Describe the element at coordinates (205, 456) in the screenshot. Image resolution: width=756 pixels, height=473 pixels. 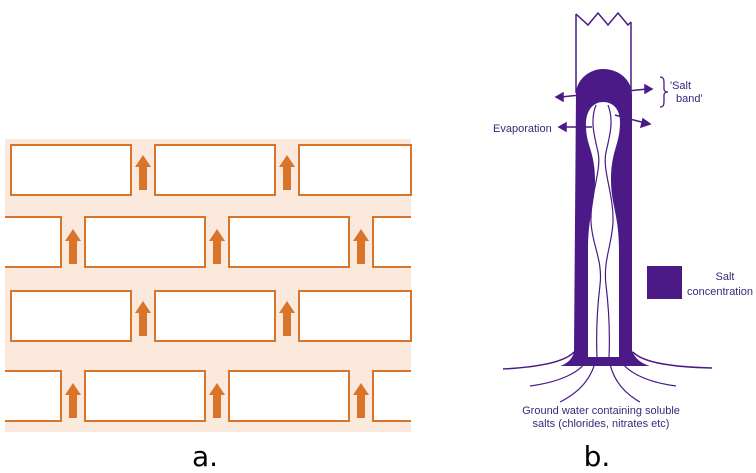
I see `panel-a-caption: a.` at that location.